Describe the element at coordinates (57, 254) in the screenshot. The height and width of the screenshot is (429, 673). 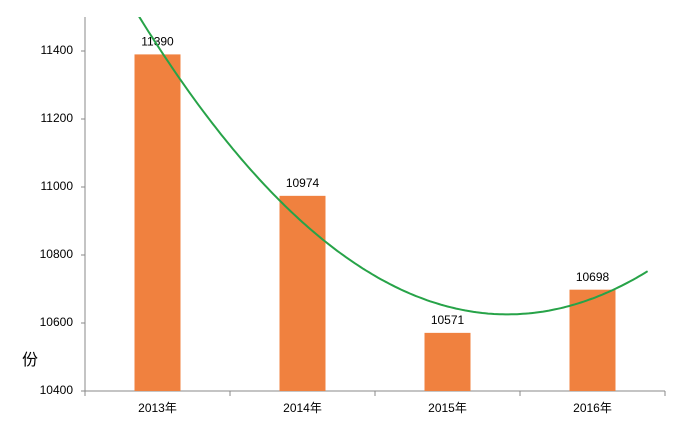
I see `y-tick-label: 10800` at that location.